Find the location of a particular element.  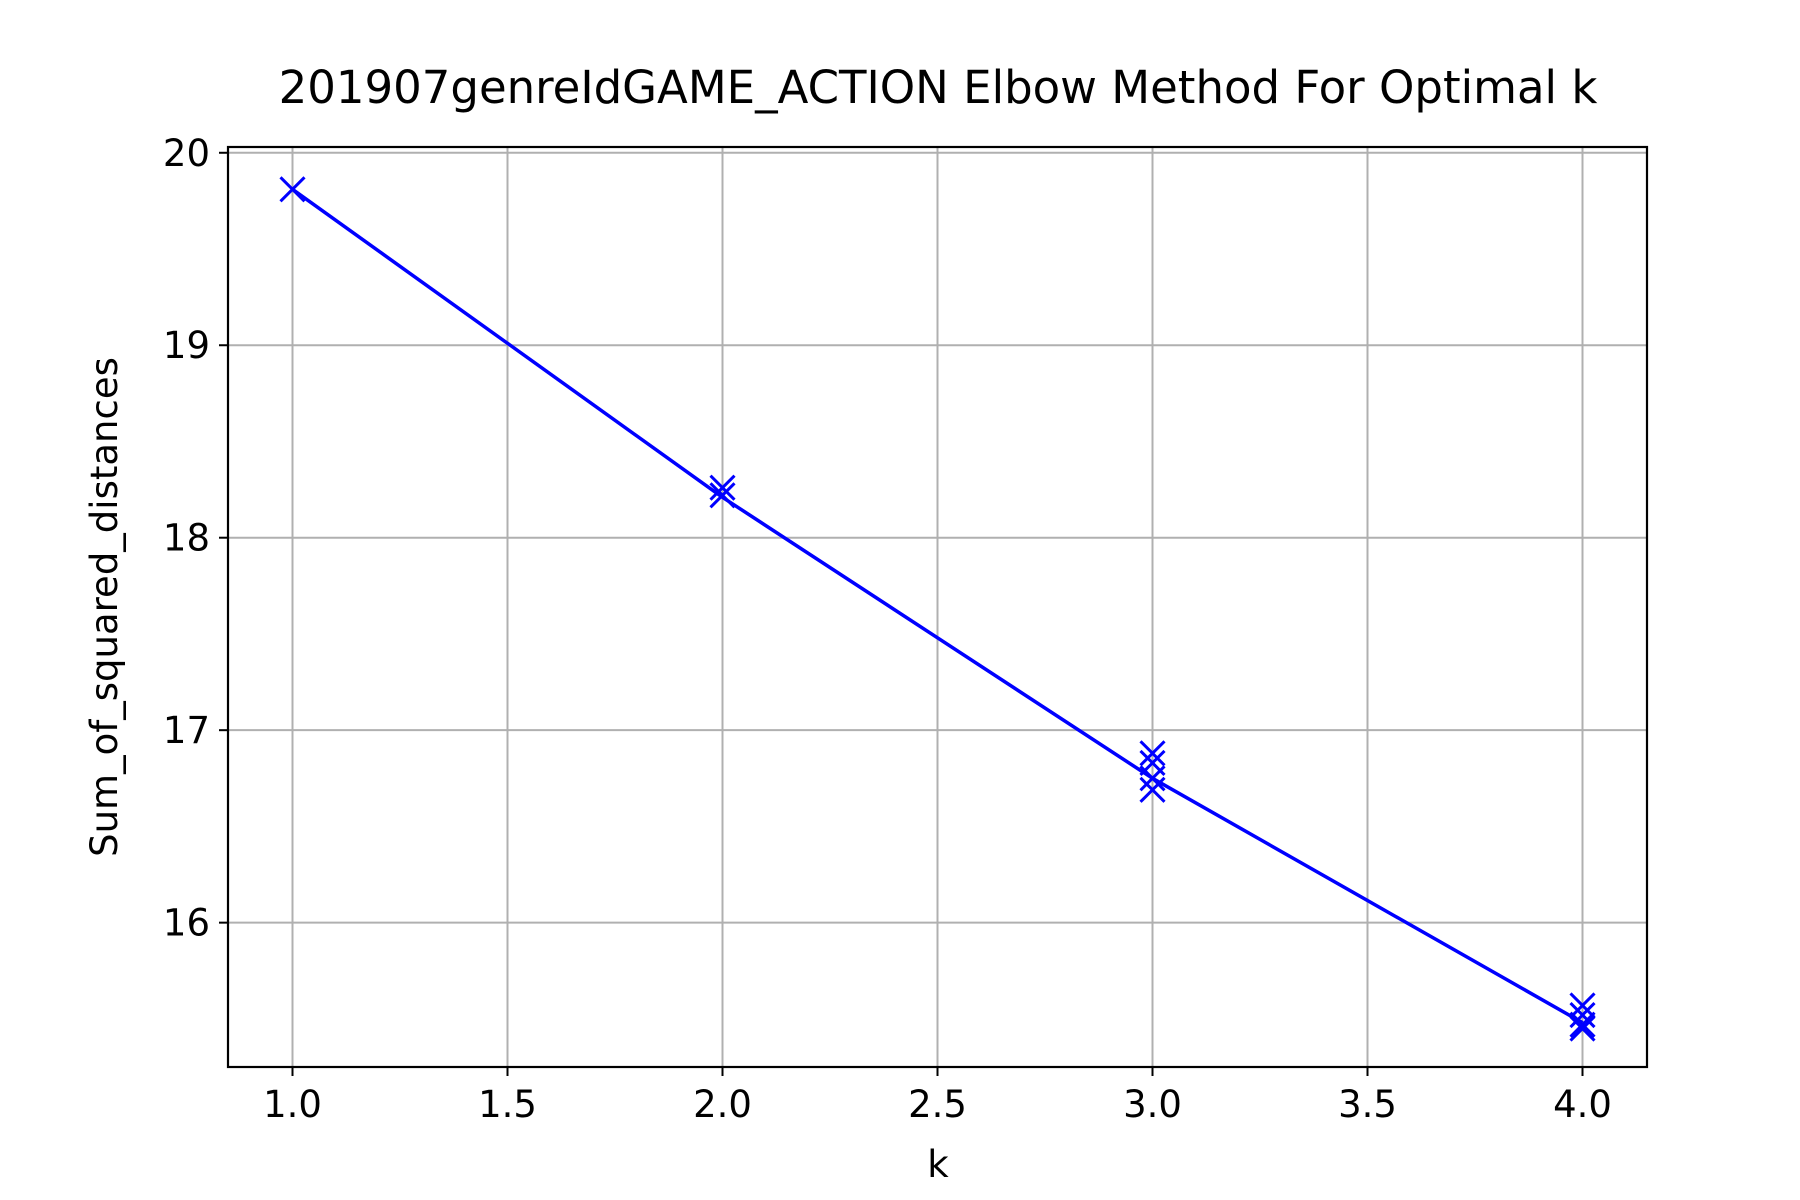

y-tick-label: 16 is located at coordinates (186, 923).